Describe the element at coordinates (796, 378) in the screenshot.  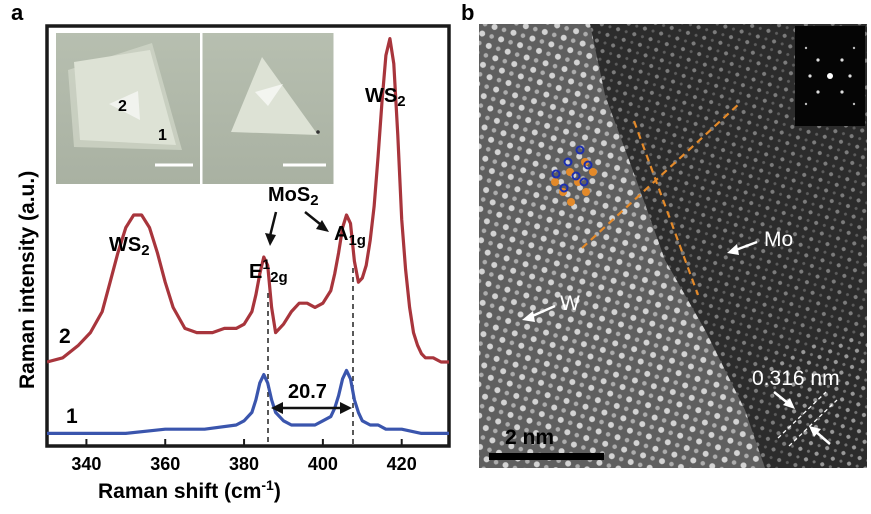
I see `lattice-spacing-label: 0.316 nm` at that location.